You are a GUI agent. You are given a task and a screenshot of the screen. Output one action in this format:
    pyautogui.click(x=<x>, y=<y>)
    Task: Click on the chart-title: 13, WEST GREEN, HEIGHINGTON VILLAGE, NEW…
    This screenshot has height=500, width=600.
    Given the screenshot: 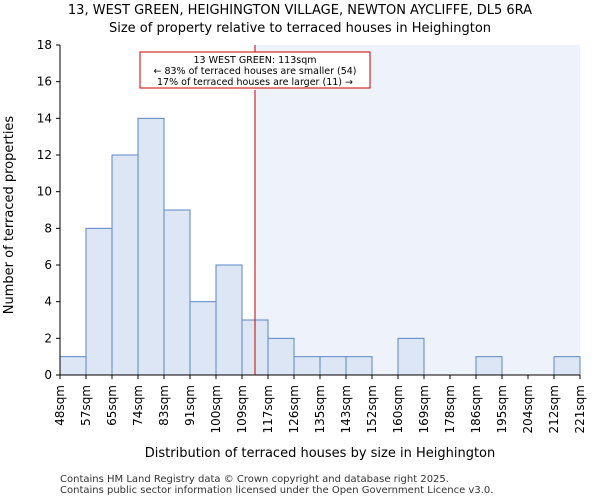 What is the action you would take?
    pyautogui.click(x=300, y=10)
    